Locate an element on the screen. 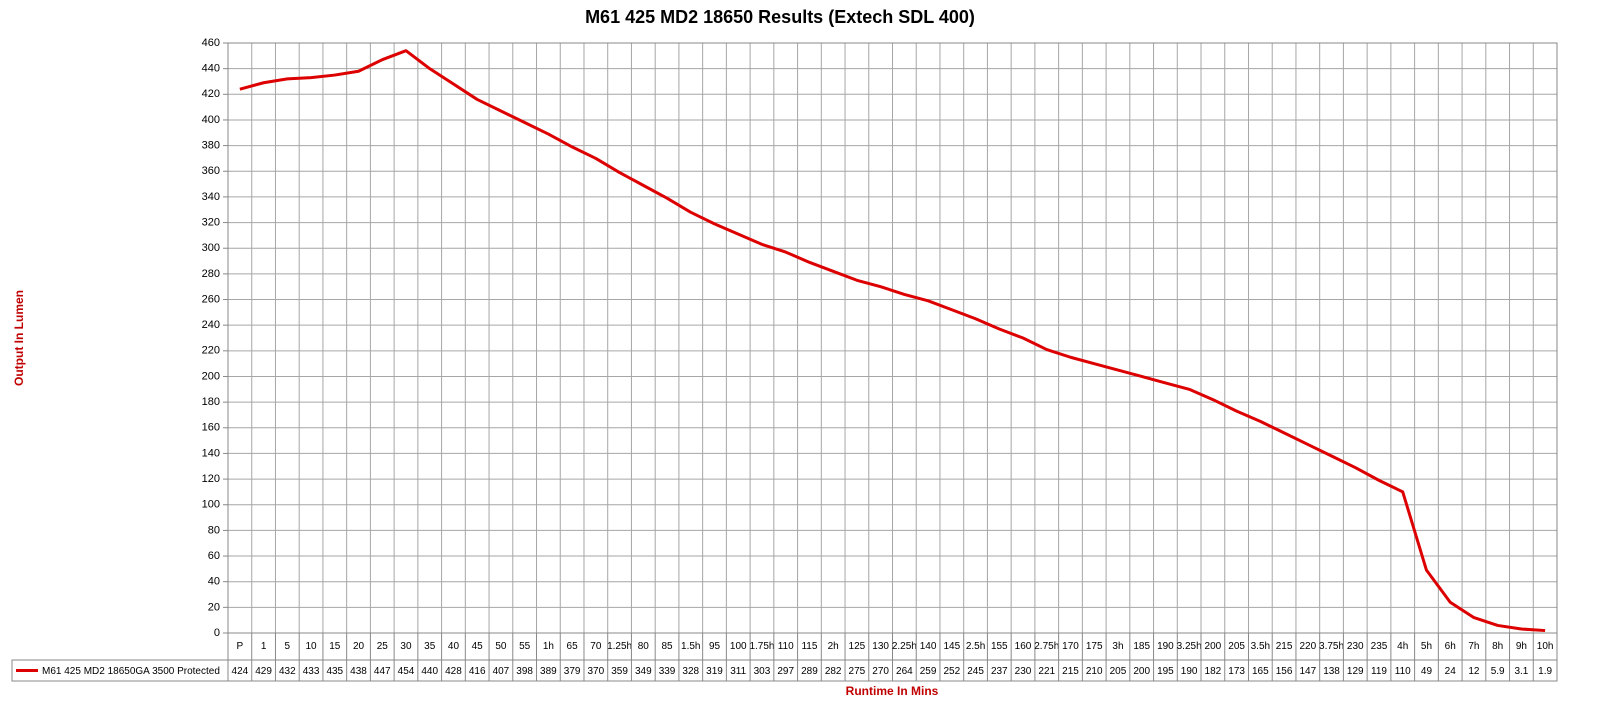  table-value: 435 is located at coordinates (334, 671).